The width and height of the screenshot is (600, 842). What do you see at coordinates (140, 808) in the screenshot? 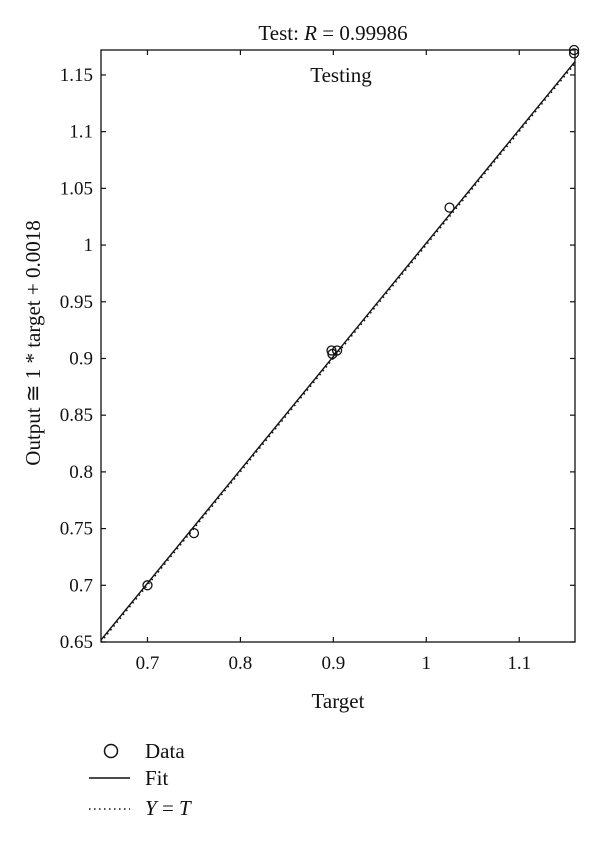
I see `legend-item-identity: Y = T` at bounding box center [140, 808].